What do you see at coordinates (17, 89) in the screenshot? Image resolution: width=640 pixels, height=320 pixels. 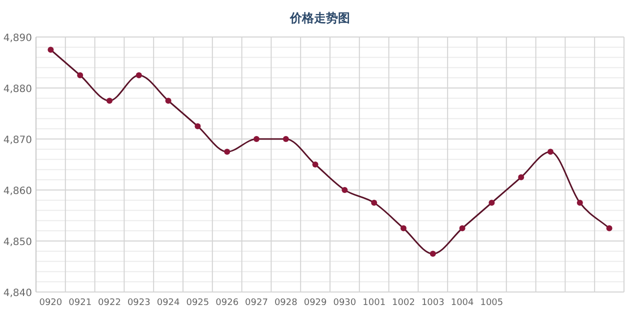 I see `y-tick-label: 4,880` at bounding box center [17, 89].